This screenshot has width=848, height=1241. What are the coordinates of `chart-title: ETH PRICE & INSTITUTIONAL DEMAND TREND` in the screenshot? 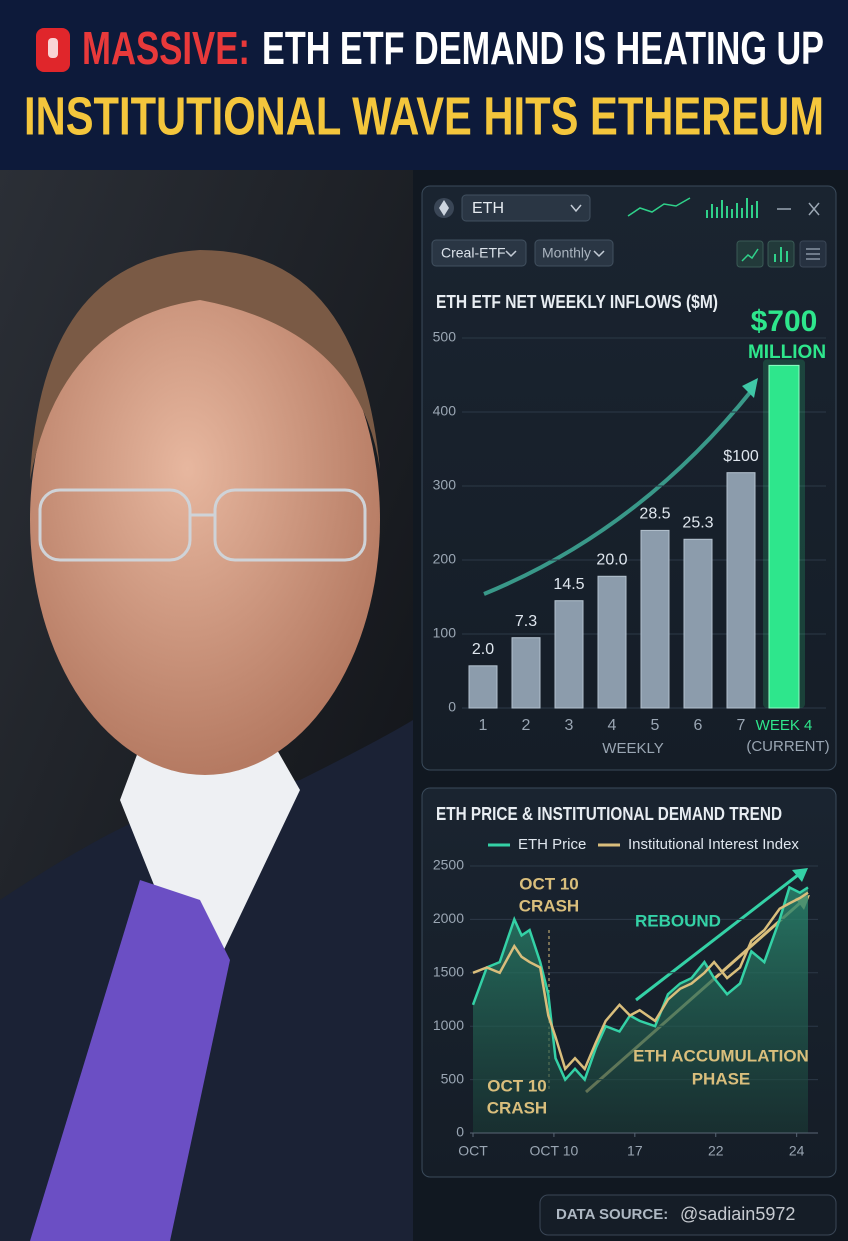 It's located at (609, 814).